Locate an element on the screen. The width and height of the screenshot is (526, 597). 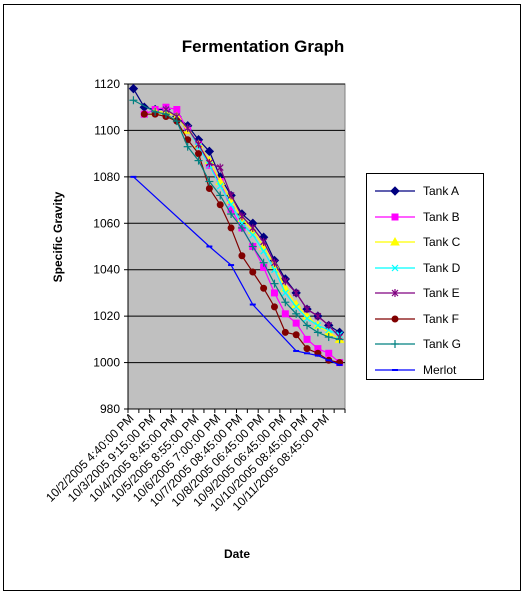
x-axis-label: Date is located at coordinates (236, 554).